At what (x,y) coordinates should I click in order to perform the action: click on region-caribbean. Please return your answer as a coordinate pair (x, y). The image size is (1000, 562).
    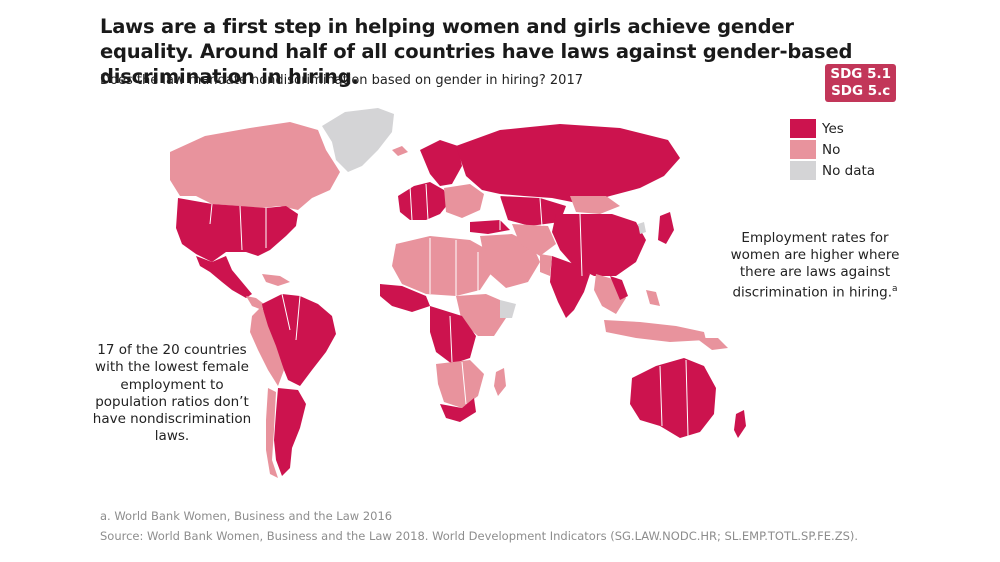
    Looking at the image, I should click on (276, 280).